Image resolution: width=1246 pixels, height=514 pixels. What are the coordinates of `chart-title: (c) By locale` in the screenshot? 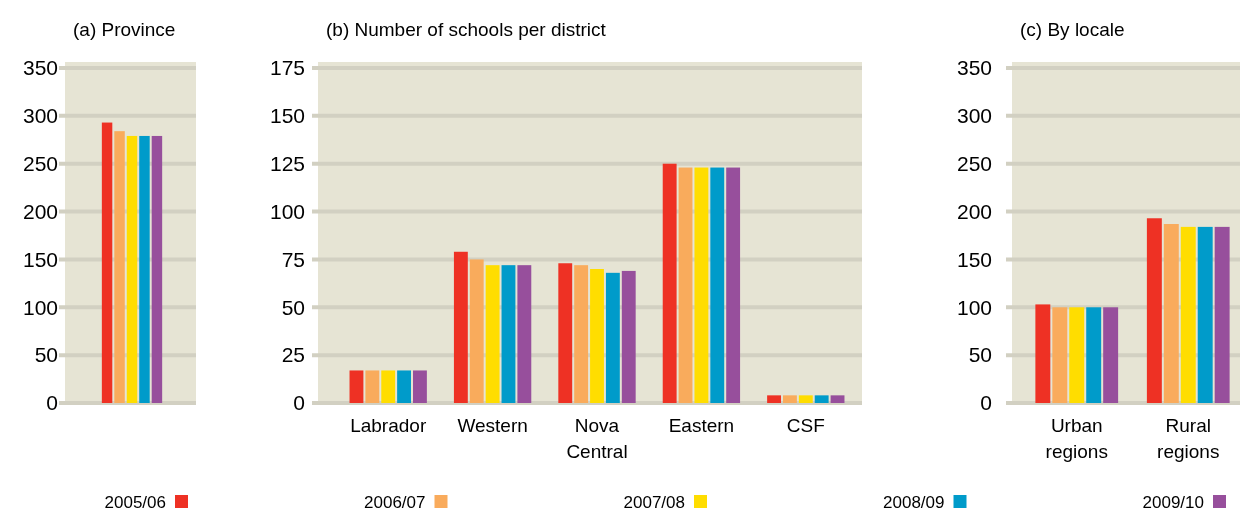 It's located at (1072, 29).